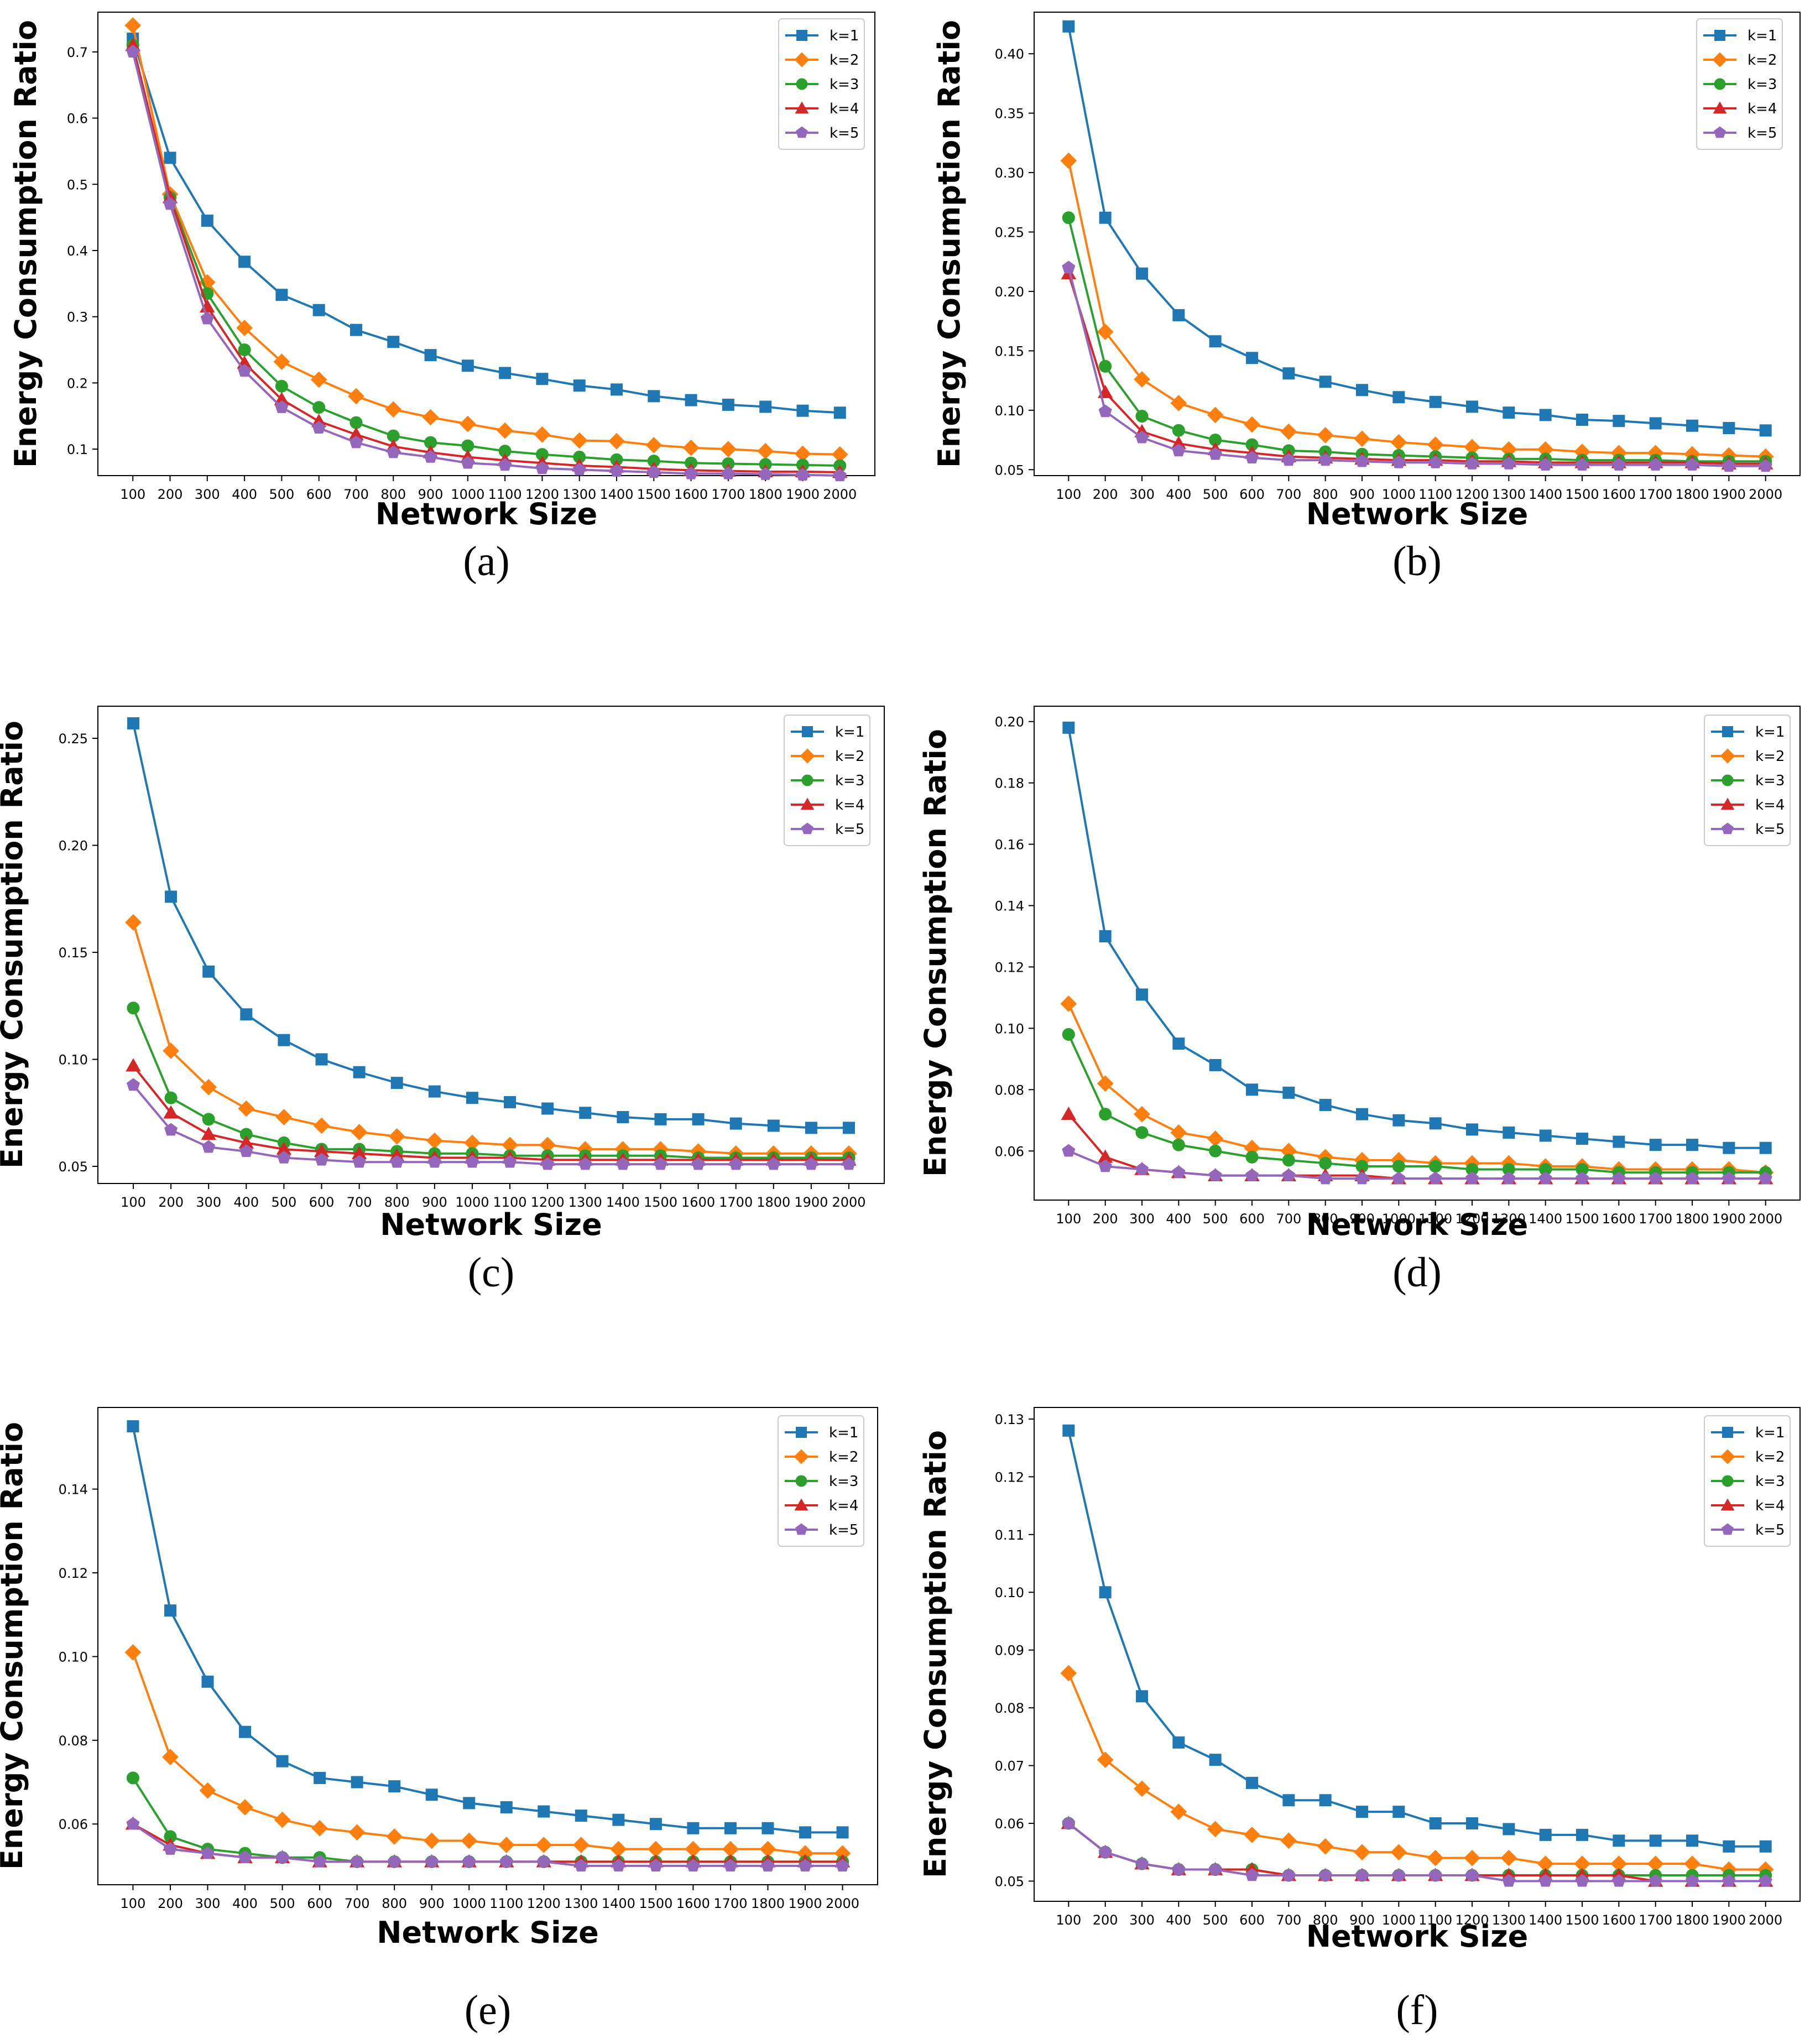 The image size is (1810, 2044). Describe the element at coordinates (505, 494) in the screenshot. I see `x-tick-label: 1100` at that location.